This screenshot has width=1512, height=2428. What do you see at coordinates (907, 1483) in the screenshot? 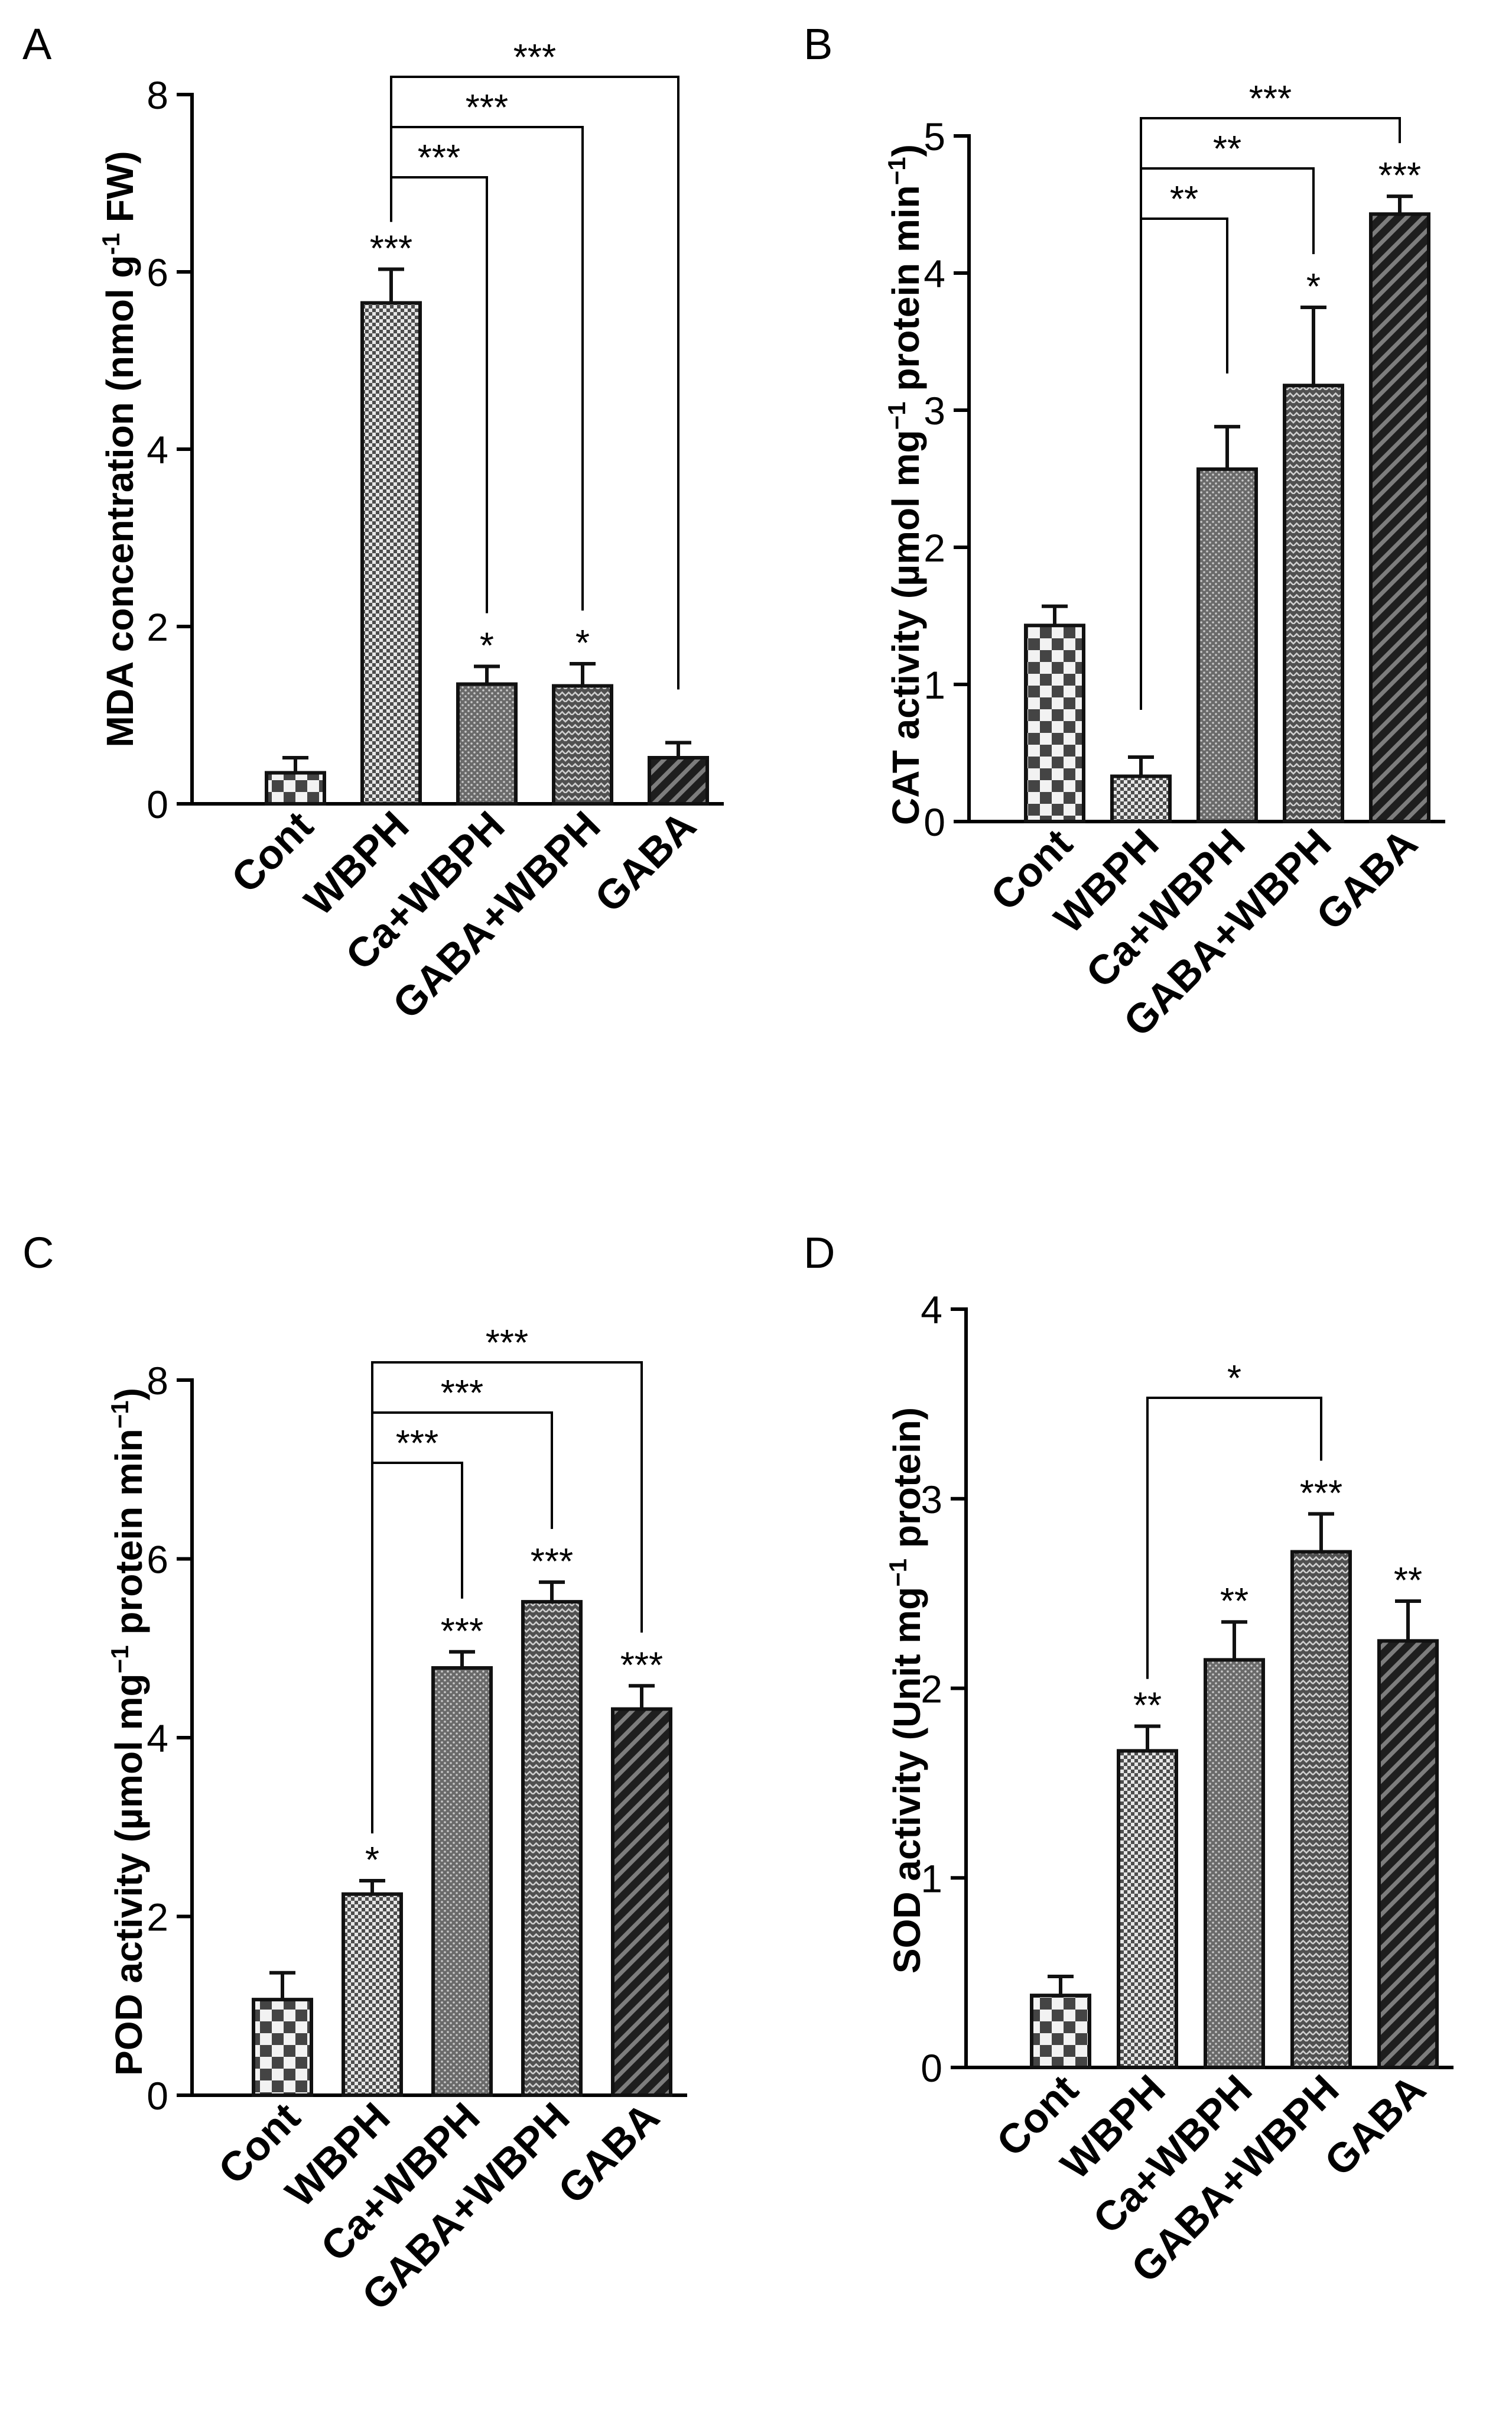
I see `y-axis-label-part: protein)` at bounding box center [907, 1483].